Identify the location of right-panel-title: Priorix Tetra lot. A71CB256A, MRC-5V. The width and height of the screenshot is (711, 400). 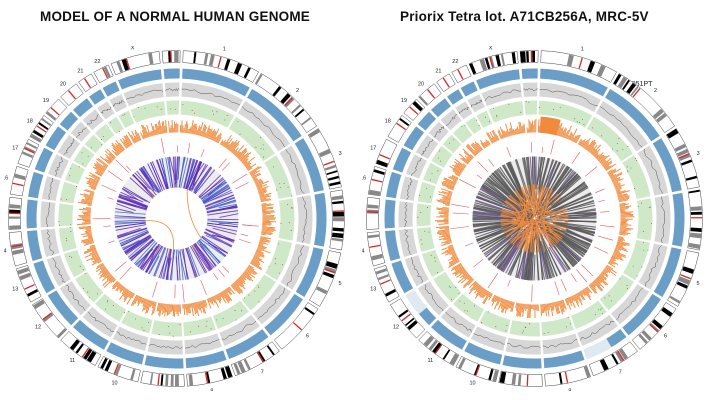
(524, 16).